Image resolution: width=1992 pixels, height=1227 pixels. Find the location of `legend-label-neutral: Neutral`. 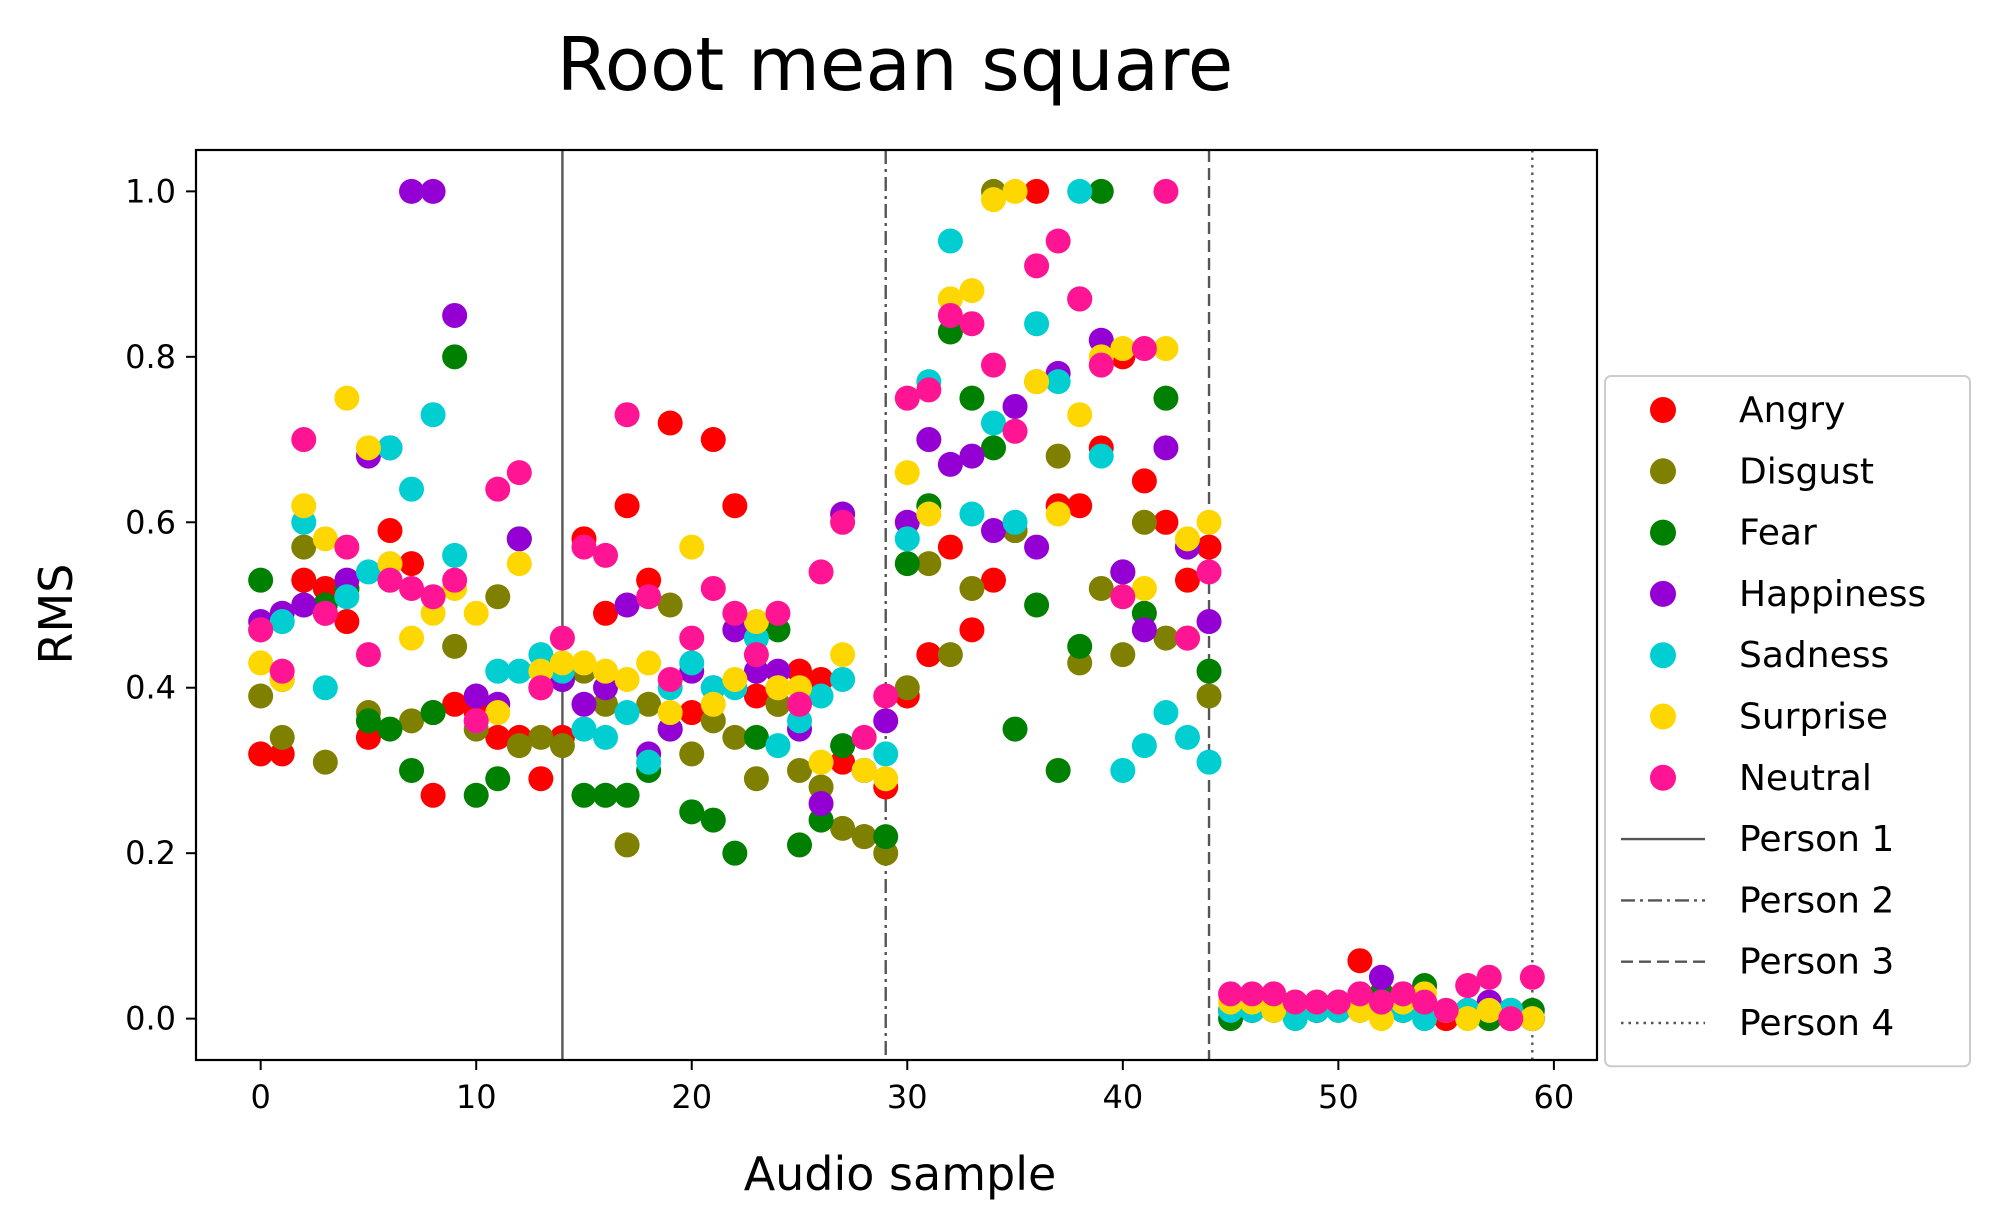

legend-label-neutral: Neutral is located at coordinates (1805, 778).